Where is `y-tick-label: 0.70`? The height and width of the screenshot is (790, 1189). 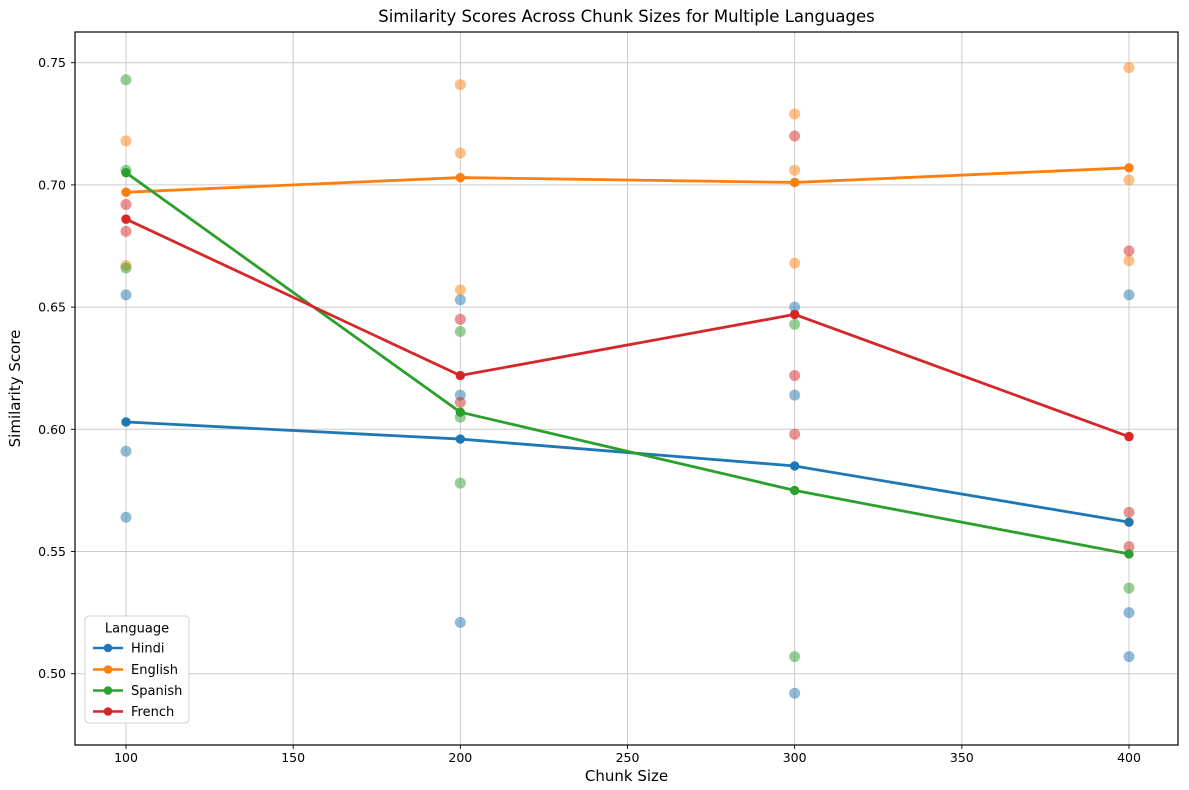
y-tick-label: 0.70 is located at coordinates (52, 184).